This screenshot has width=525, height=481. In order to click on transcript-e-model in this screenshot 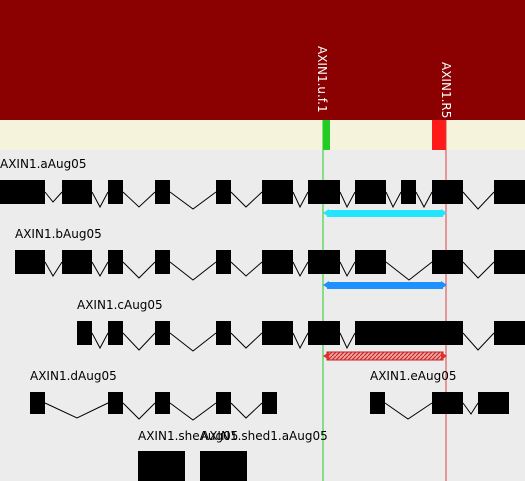, I will do `click(439, 406)`.